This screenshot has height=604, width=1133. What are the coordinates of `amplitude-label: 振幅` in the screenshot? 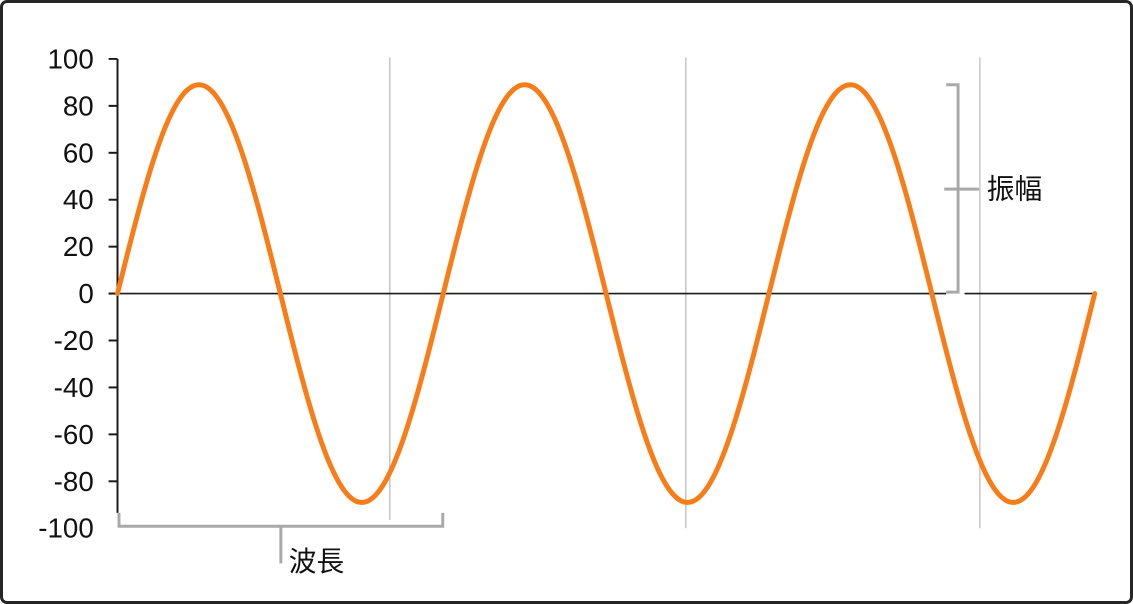 It's located at (1014, 189).